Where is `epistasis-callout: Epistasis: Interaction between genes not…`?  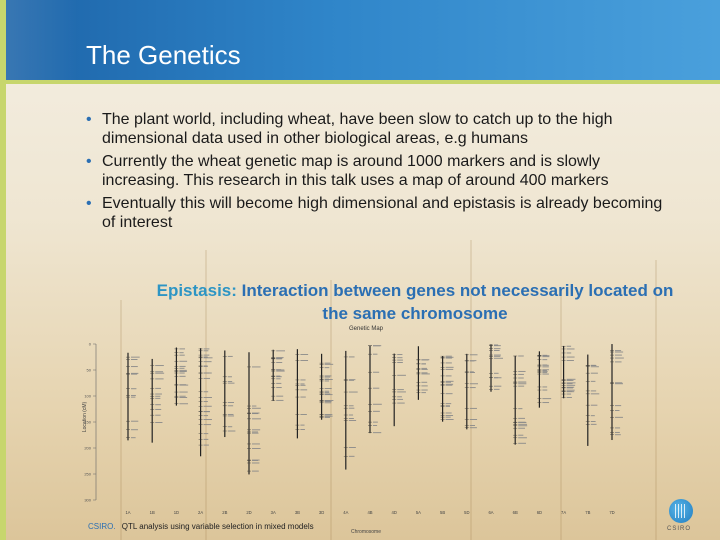 epistasis-callout: Epistasis: Interaction between genes not… is located at coordinates (415, 302).